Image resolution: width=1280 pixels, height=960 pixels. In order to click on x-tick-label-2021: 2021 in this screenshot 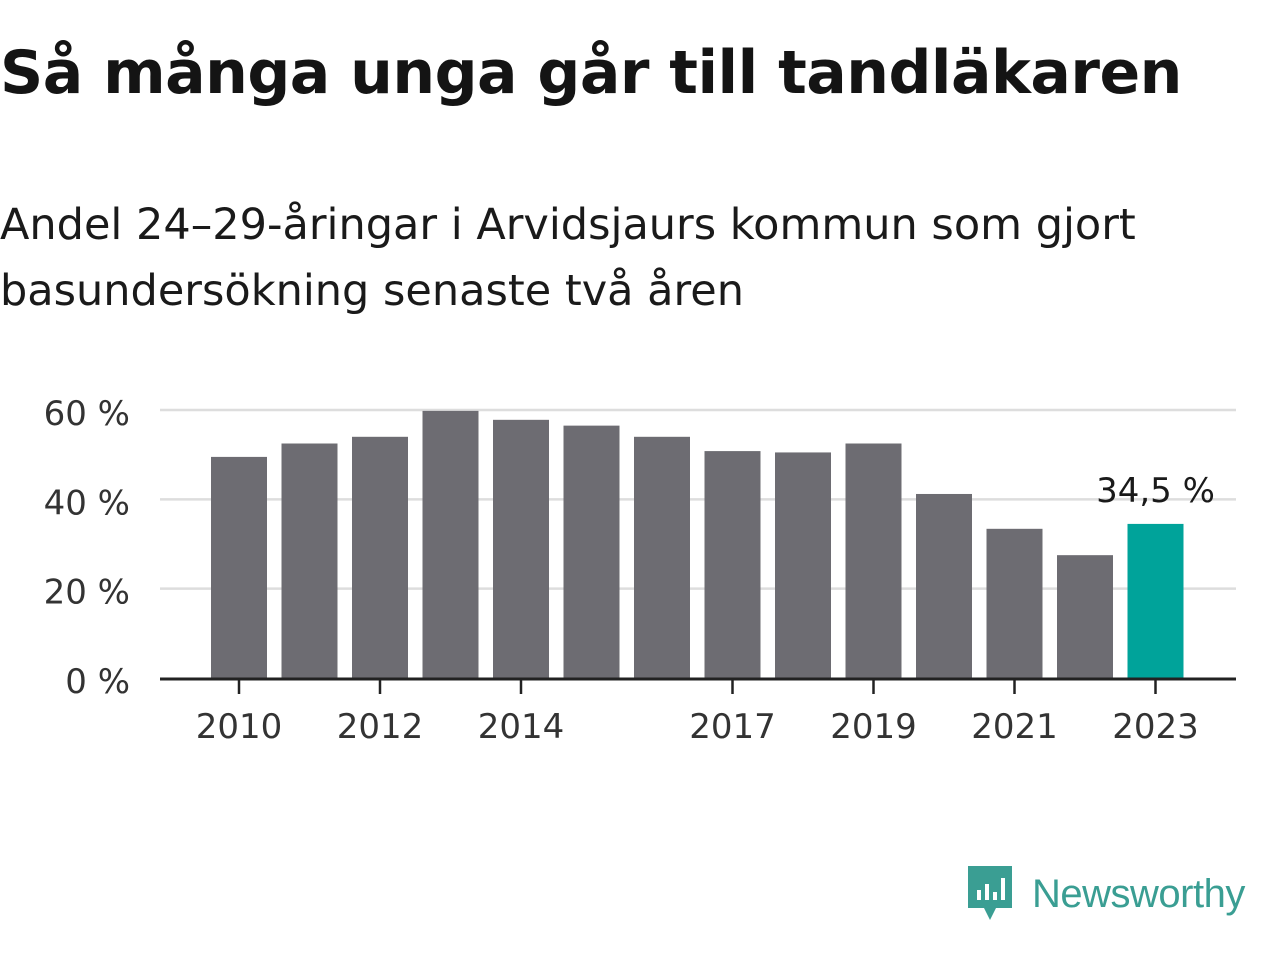, I will do `click(1014, 727)`.